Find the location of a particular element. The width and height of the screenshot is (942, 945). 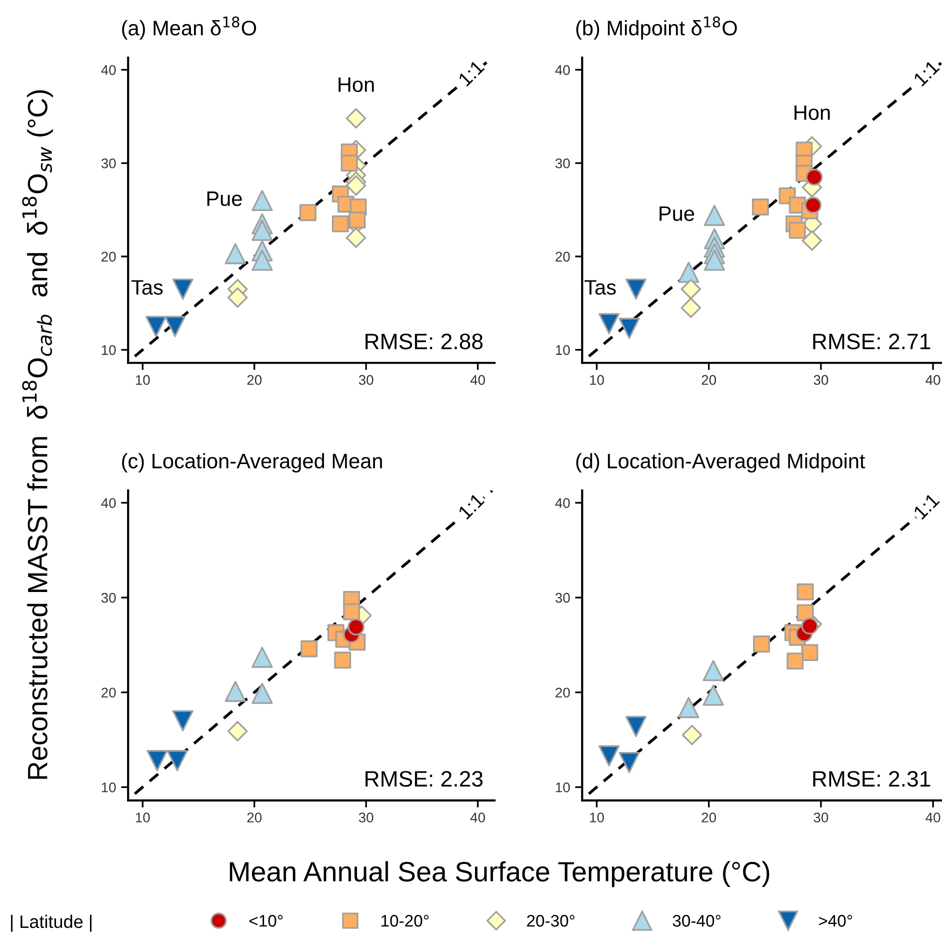

legend-title: | Latitude | is located at coordinates (51, 923).